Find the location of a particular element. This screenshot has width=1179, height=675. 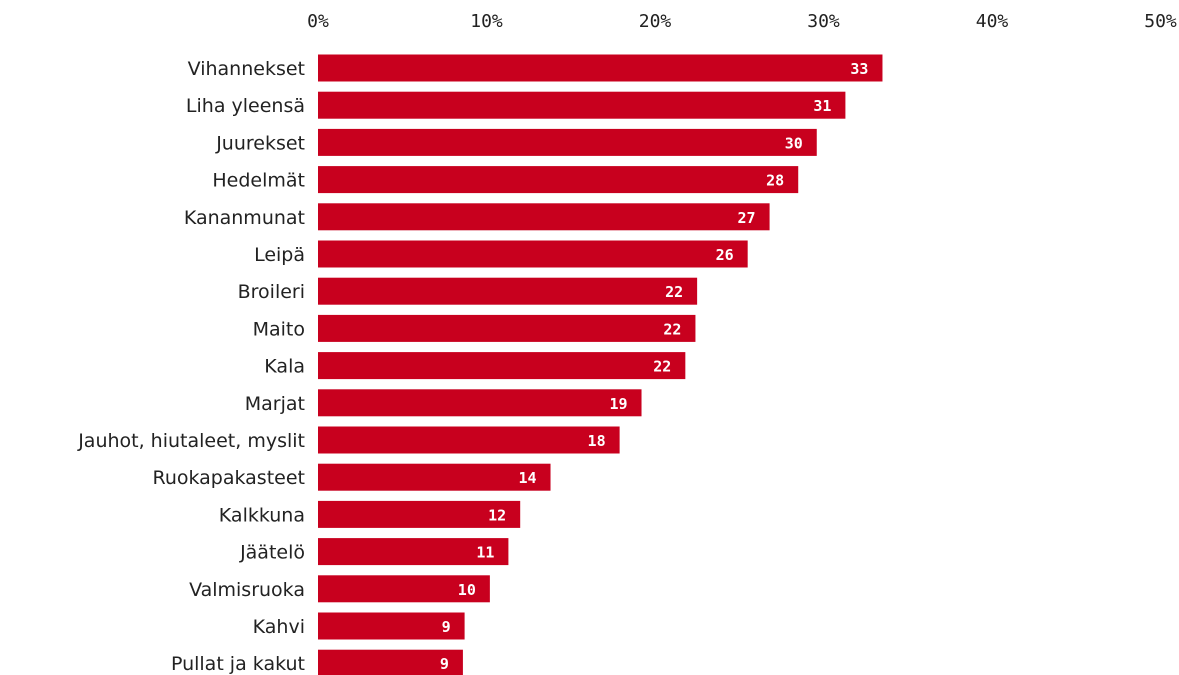

value-label: 12 is located at coordinates (497, 515).